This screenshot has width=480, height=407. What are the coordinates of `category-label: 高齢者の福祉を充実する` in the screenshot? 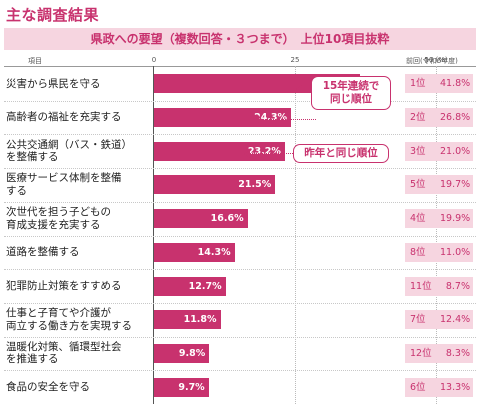 It's located at (78, 118).